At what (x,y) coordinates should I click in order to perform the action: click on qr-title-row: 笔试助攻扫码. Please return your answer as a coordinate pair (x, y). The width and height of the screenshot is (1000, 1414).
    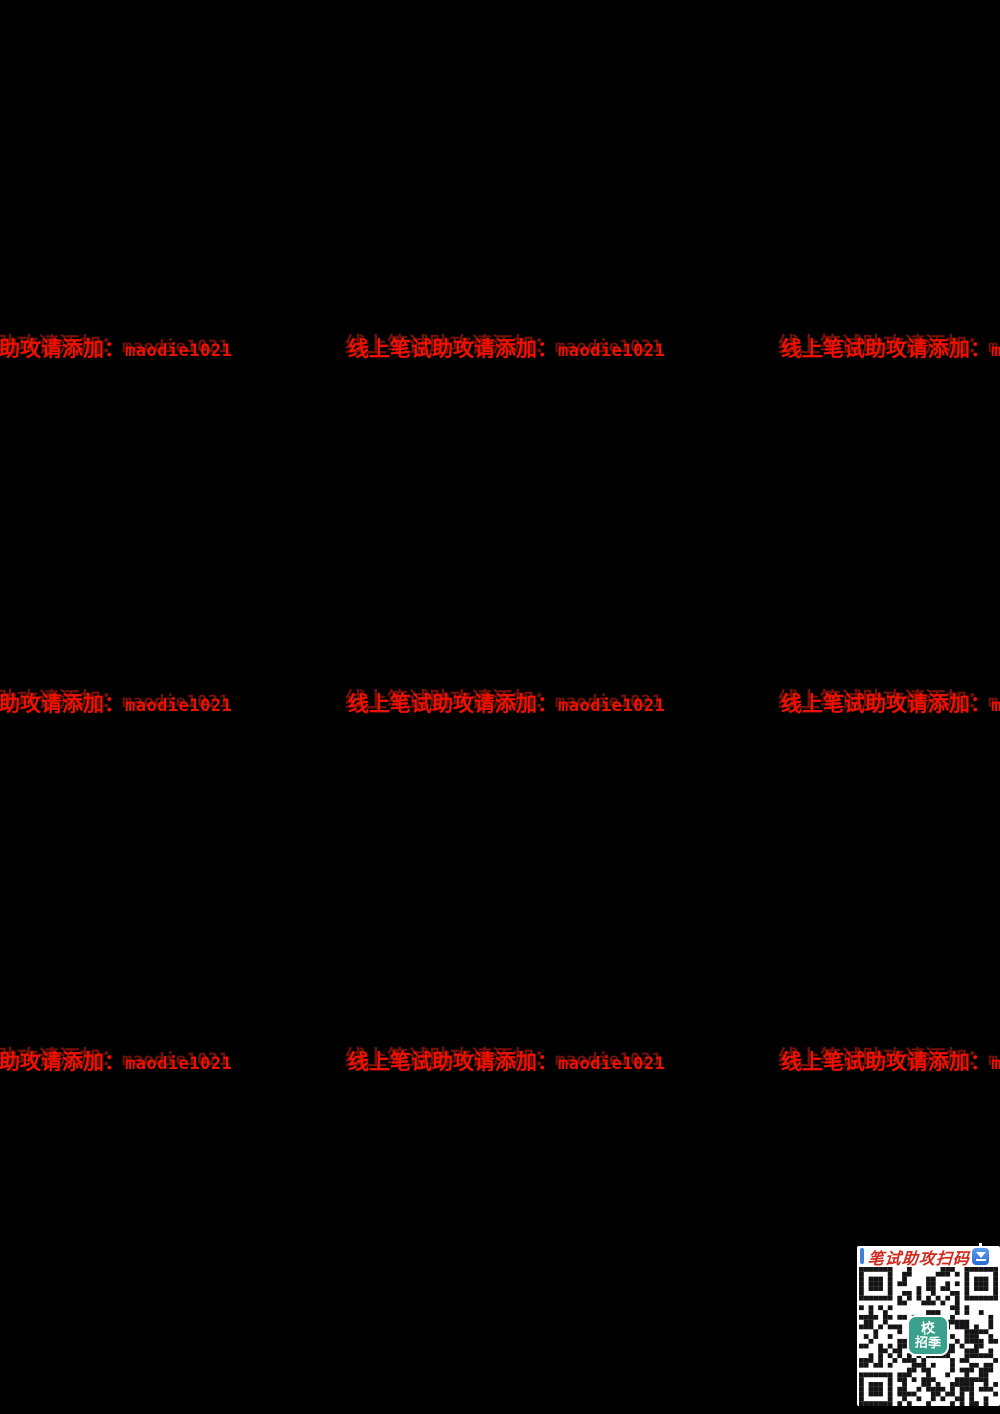
    Looking at the image, I should click on (928, 1255).